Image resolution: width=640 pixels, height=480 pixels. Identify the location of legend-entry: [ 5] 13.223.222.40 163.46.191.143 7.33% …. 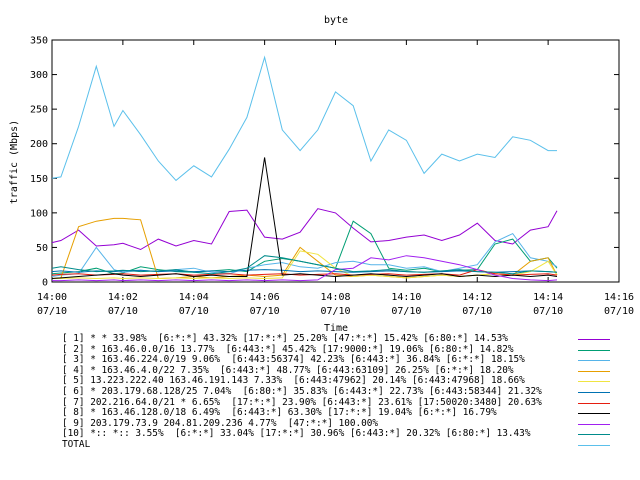
(351, 381).